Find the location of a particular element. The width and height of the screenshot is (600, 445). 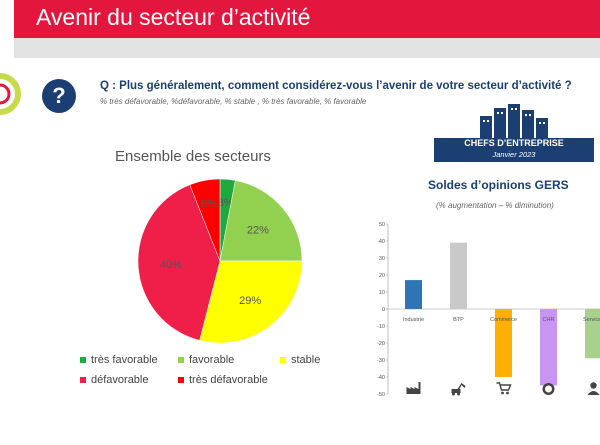

y-tick-label: -30 is located at coordinates (381, 361).